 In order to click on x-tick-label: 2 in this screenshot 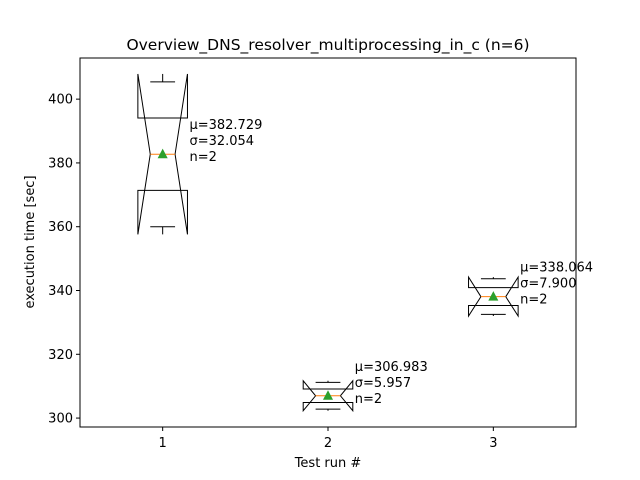, I will do `click(328, 443)`.